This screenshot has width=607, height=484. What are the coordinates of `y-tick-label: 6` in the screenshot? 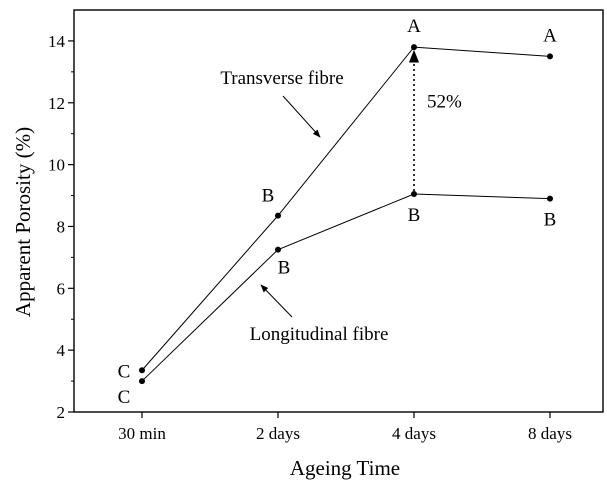 It's located at (61, 288).